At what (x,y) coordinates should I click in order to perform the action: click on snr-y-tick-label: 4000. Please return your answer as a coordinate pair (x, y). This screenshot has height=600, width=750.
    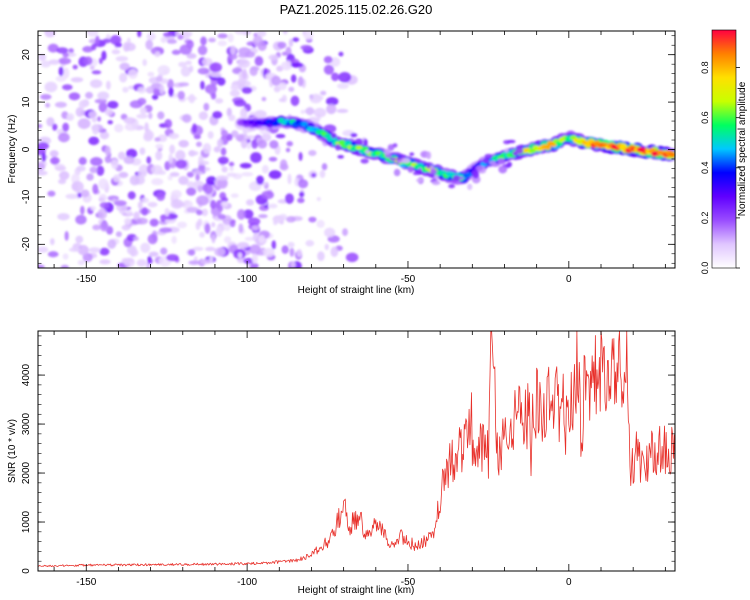
    Looking at the image, I should click on (26, 375).